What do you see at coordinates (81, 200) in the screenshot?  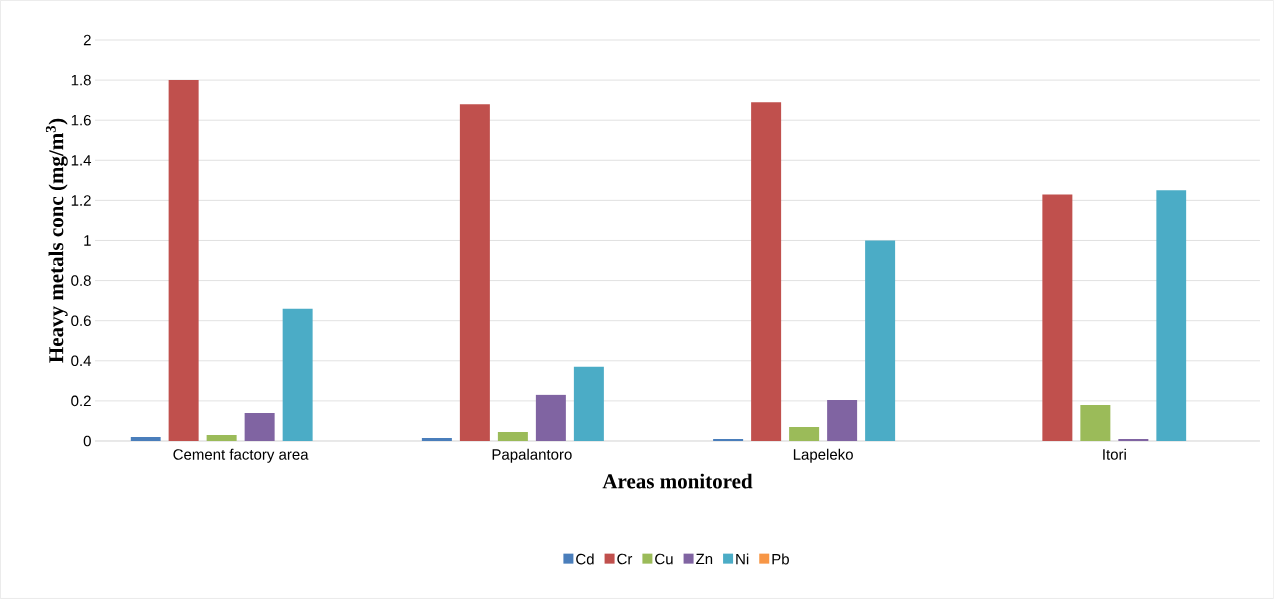 I see `y-tick-label: 1.2` at bounding box center [81, 200].